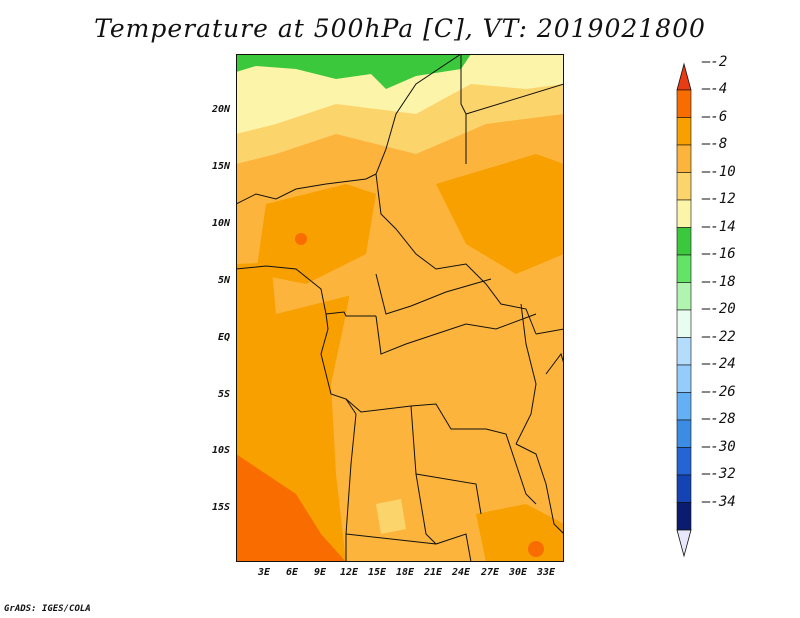 The height and width of the screenshot is (618, 800). Describe the element at coordinates (223, 337) in the screenshot. I see `lat-label: EQ` at that location.